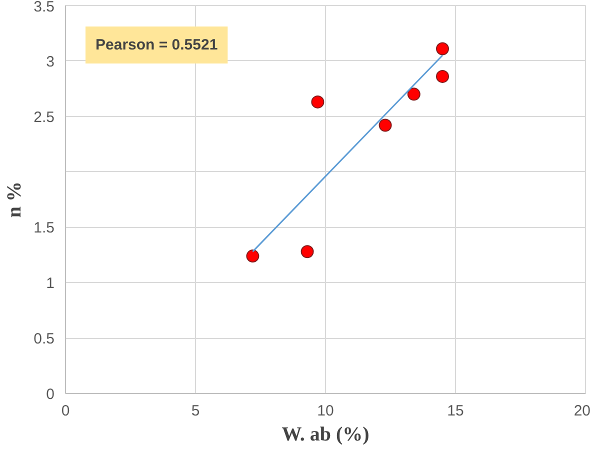 Image resolution: width=596 pixels, height=454 pixels. Describe the element at coordinates (326, 435) in the screenshot. I see `x-axis-title: W. ab (%)` at that location.